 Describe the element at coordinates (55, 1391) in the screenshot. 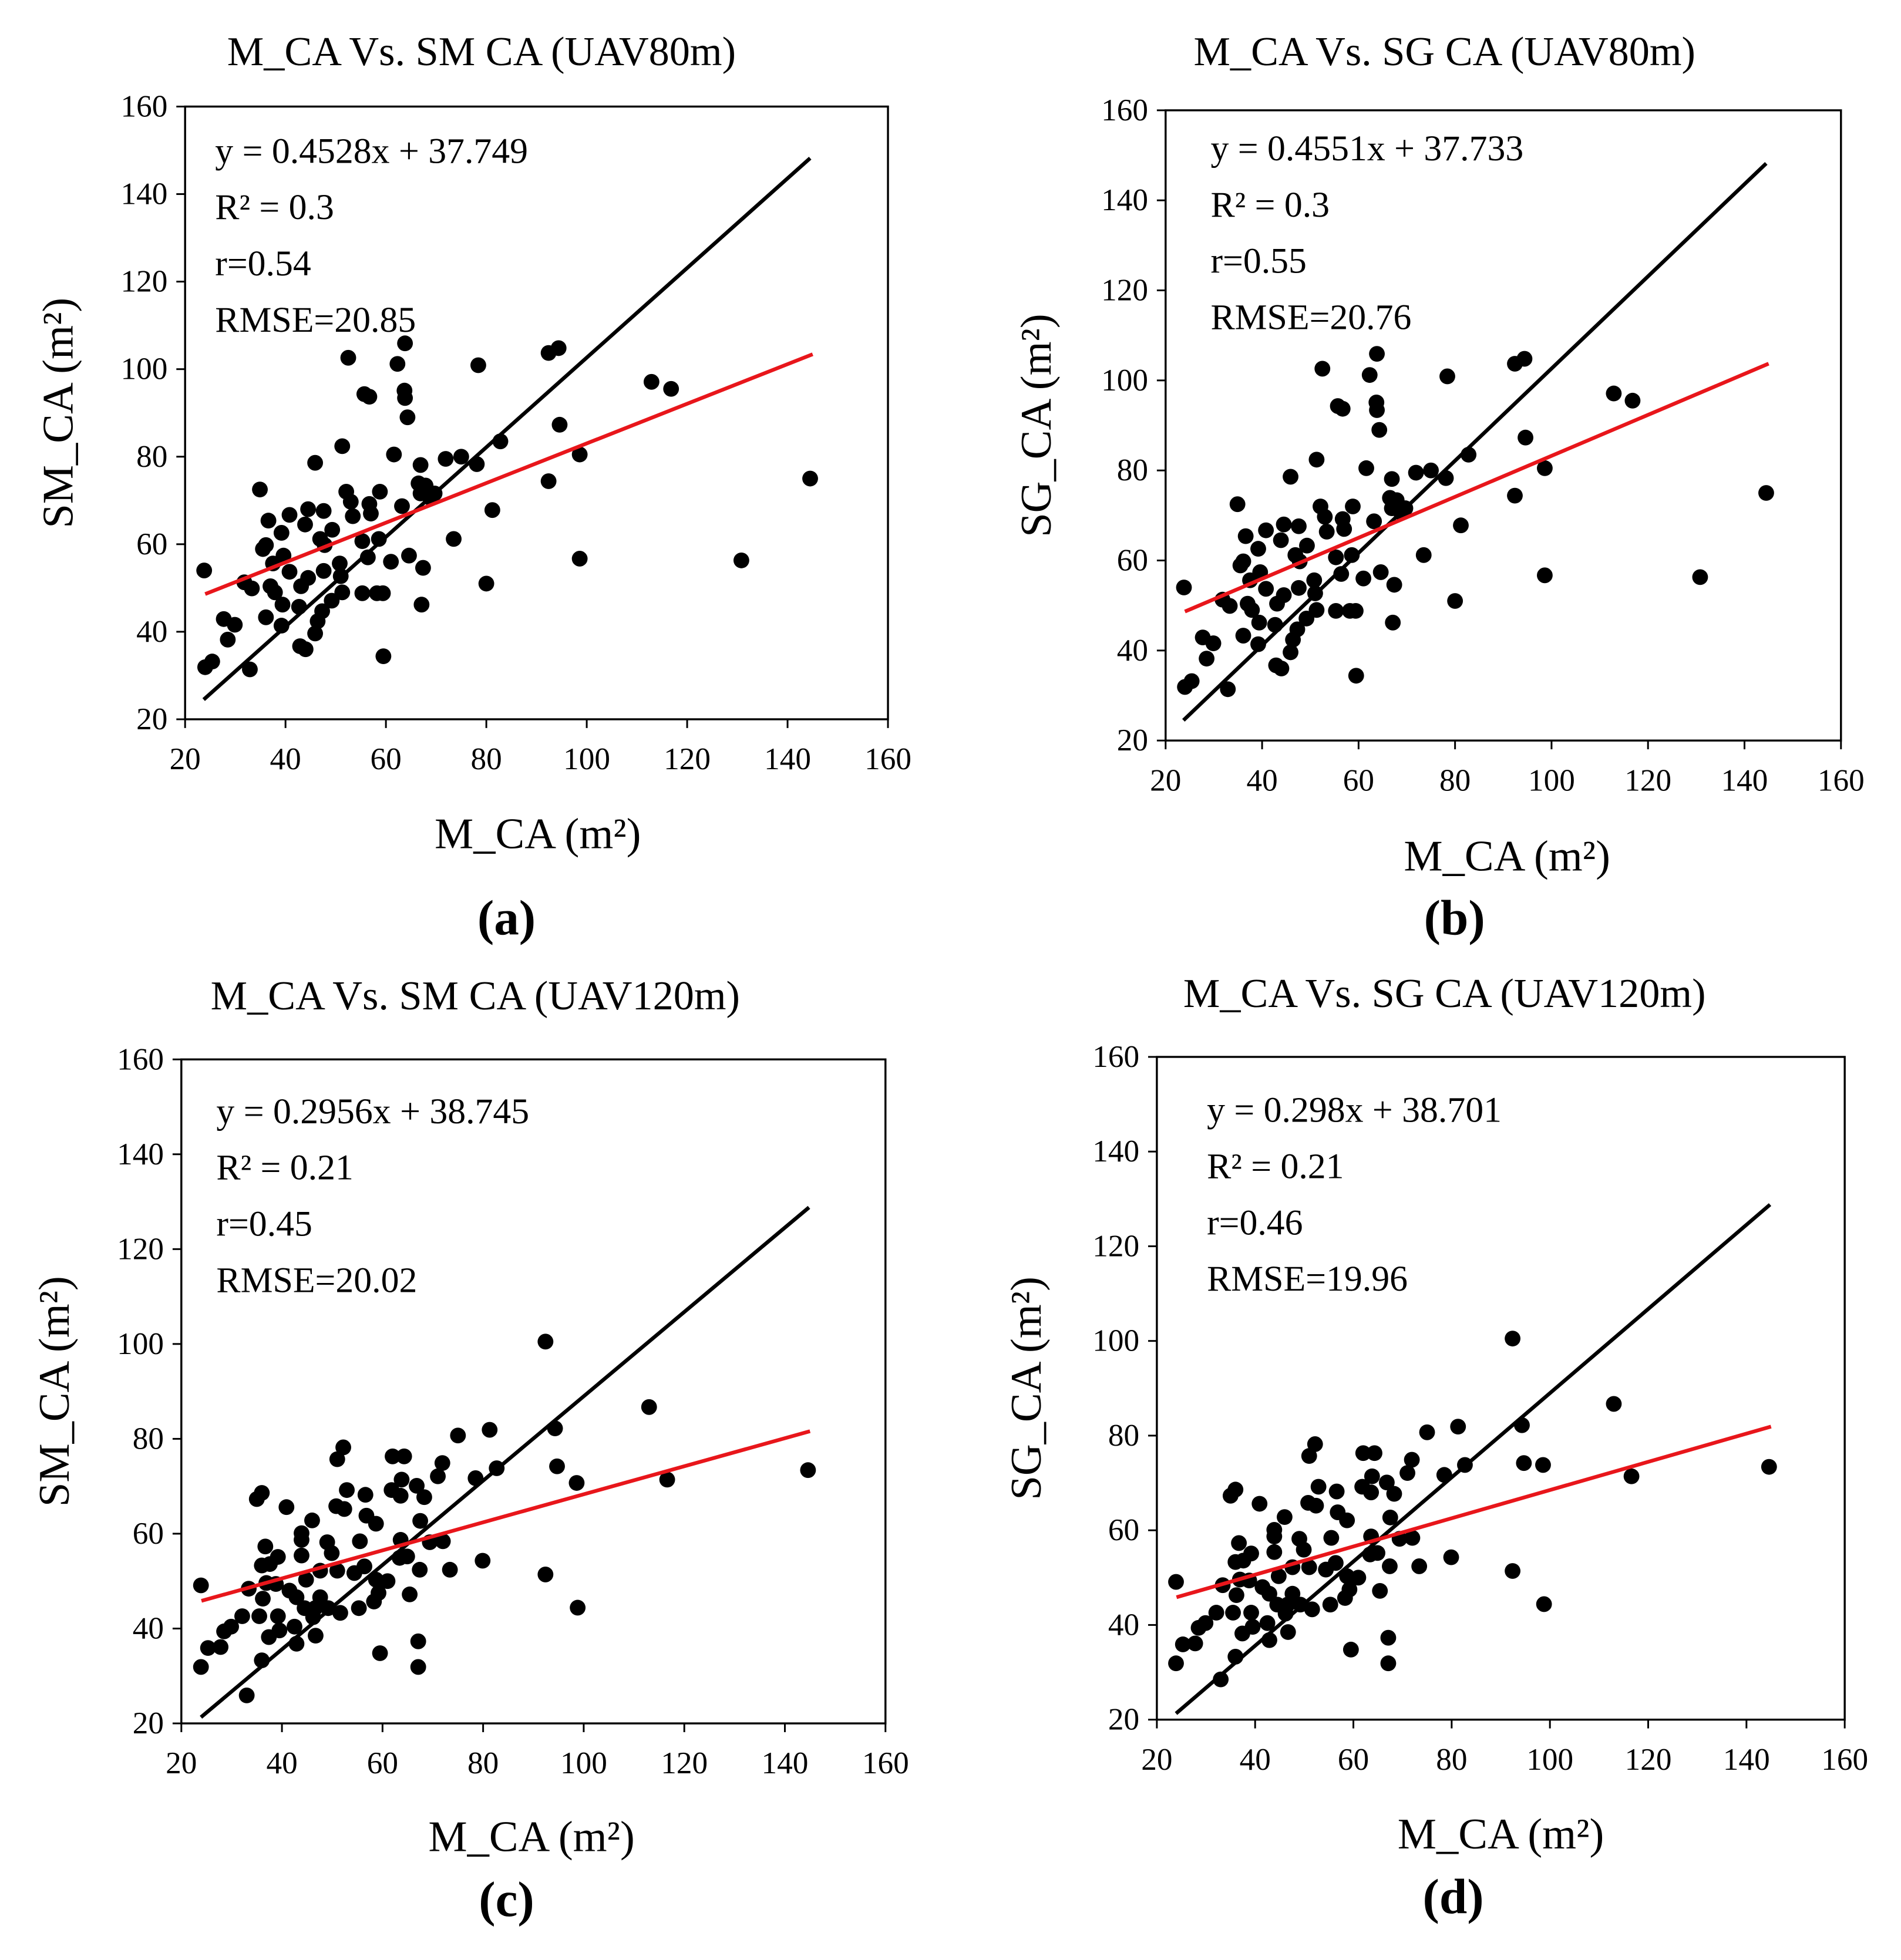

I see `y-axis-label: SM_CA (m²)` at that location.